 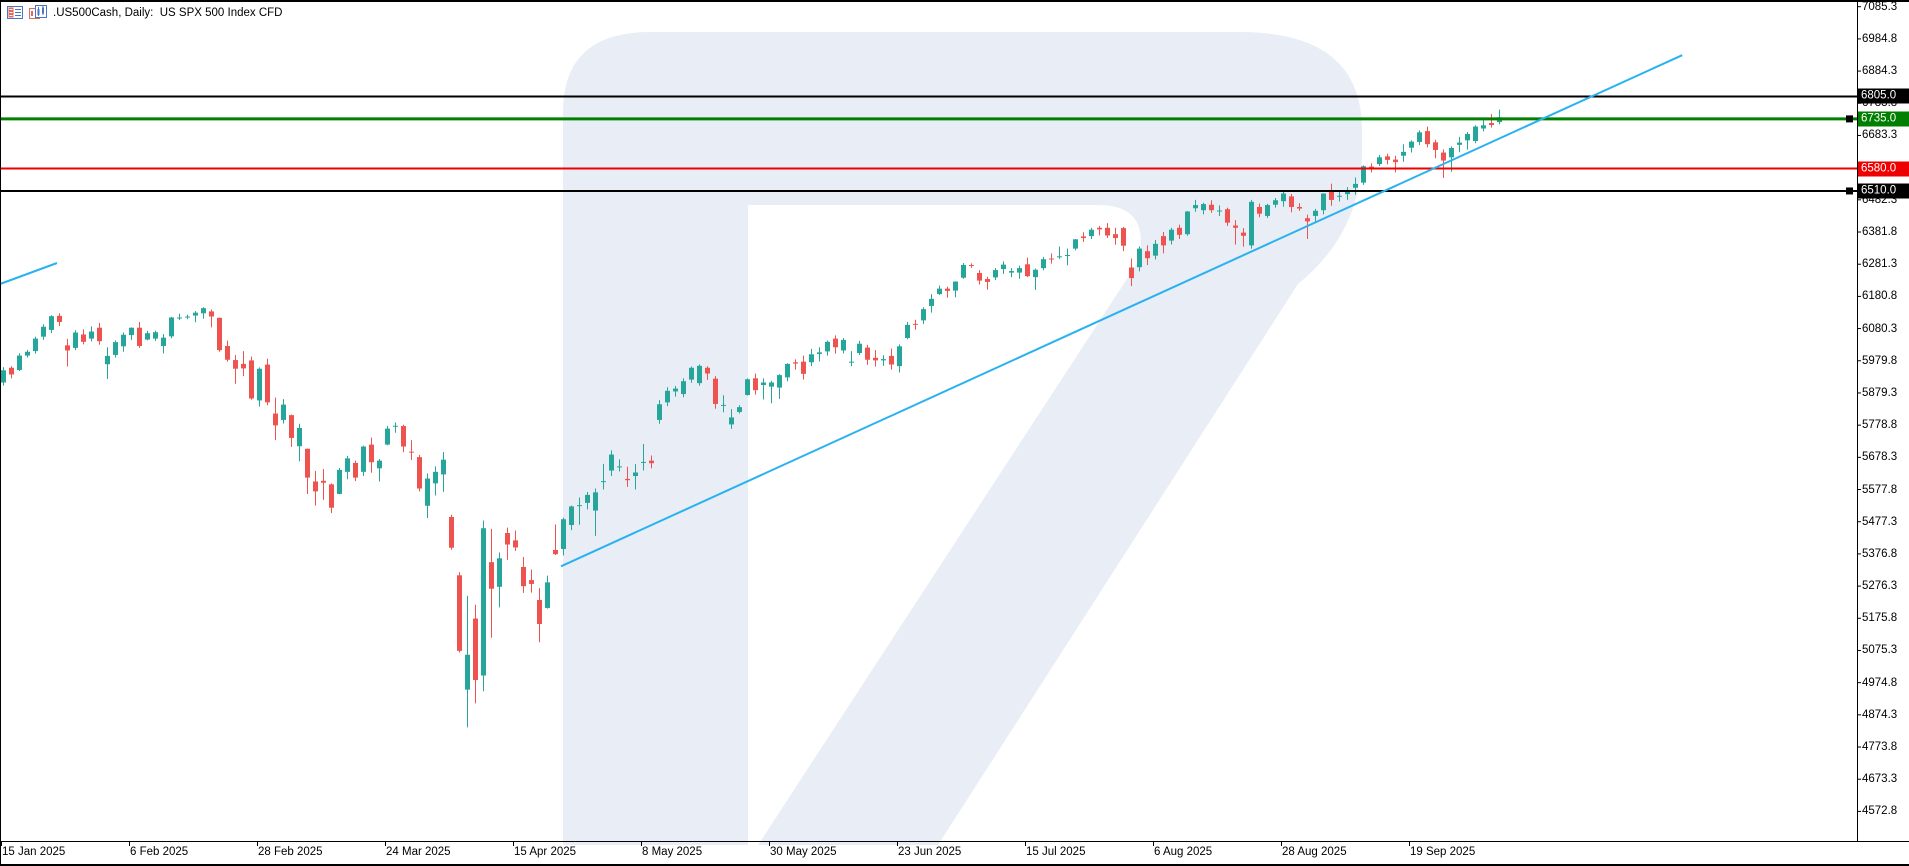 What do you see at coordinates (290, 852) in the screenshot?
I see `time-axis-label: 28 Feb 2025` at bounding box center [290, 852].